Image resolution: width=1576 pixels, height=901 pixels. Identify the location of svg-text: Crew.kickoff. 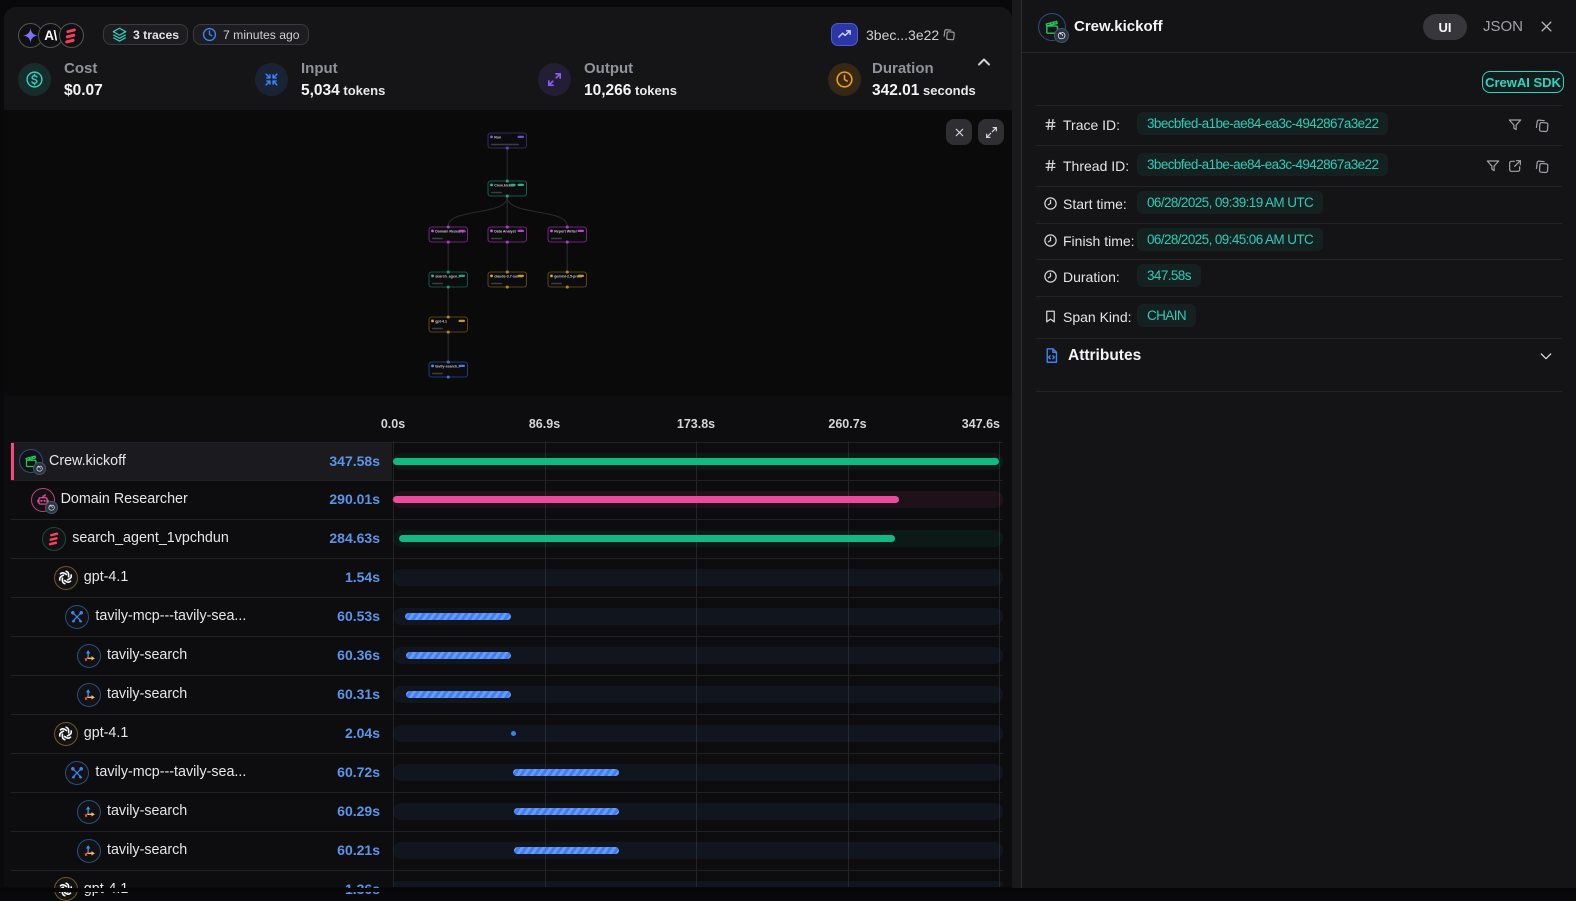
(505, 185).